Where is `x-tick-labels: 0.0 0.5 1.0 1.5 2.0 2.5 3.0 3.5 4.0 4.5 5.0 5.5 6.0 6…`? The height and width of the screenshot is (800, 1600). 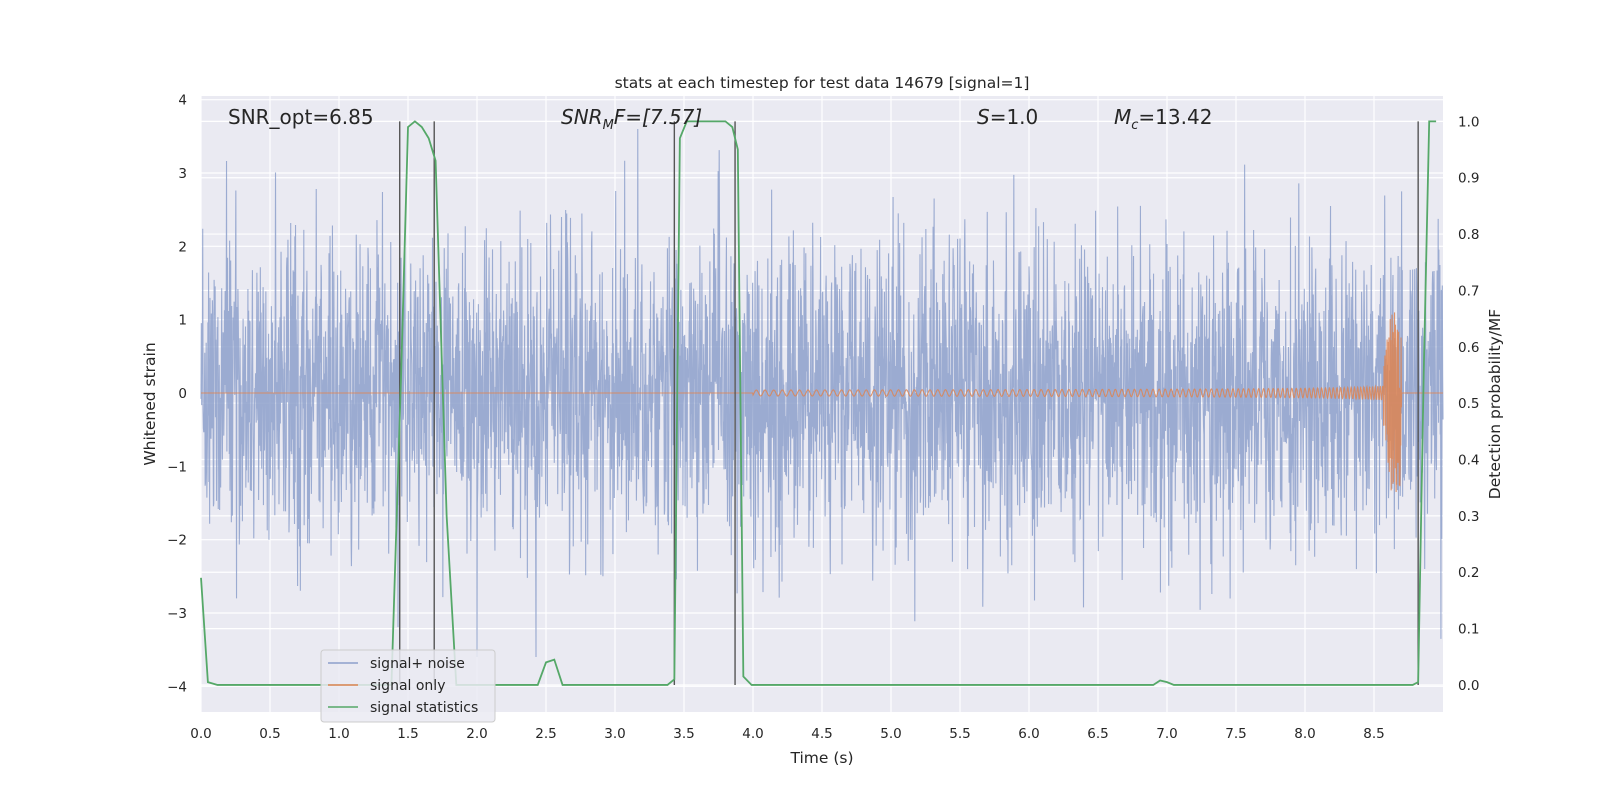
x-tick-labels: 0.0 0.5 1.0 1.5 2.0 2.5 3.0 3.5 4.0 4.5 5.0 5.5 6.0 6… is located at coordinates (787, 734).